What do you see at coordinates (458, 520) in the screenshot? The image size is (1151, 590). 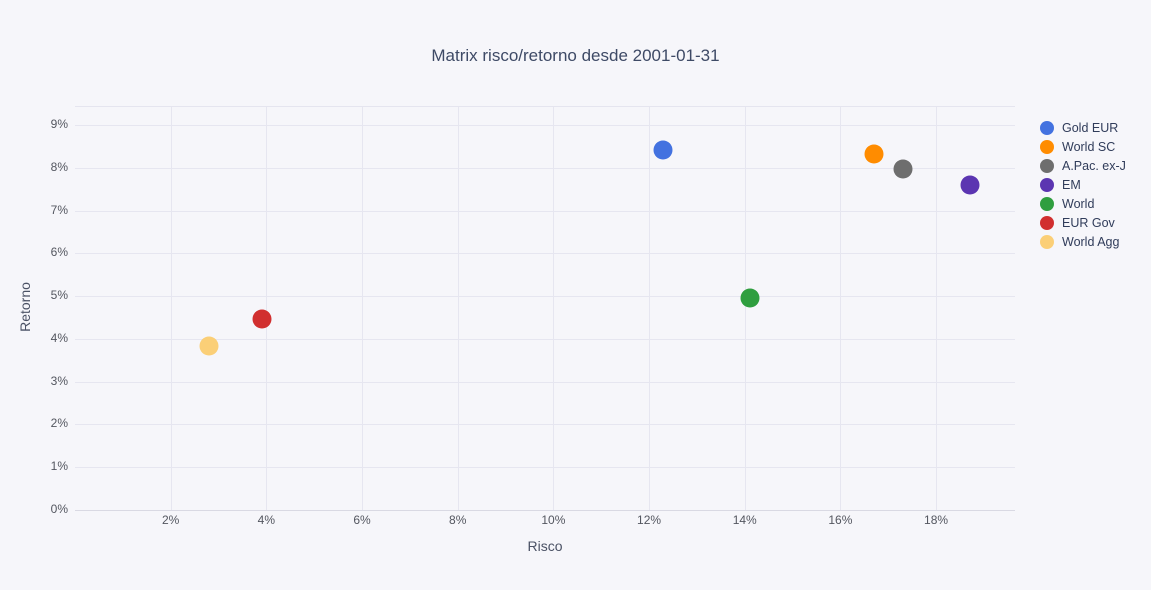 I see `x-tick-label: 8%` at bounding box center [458, 520].